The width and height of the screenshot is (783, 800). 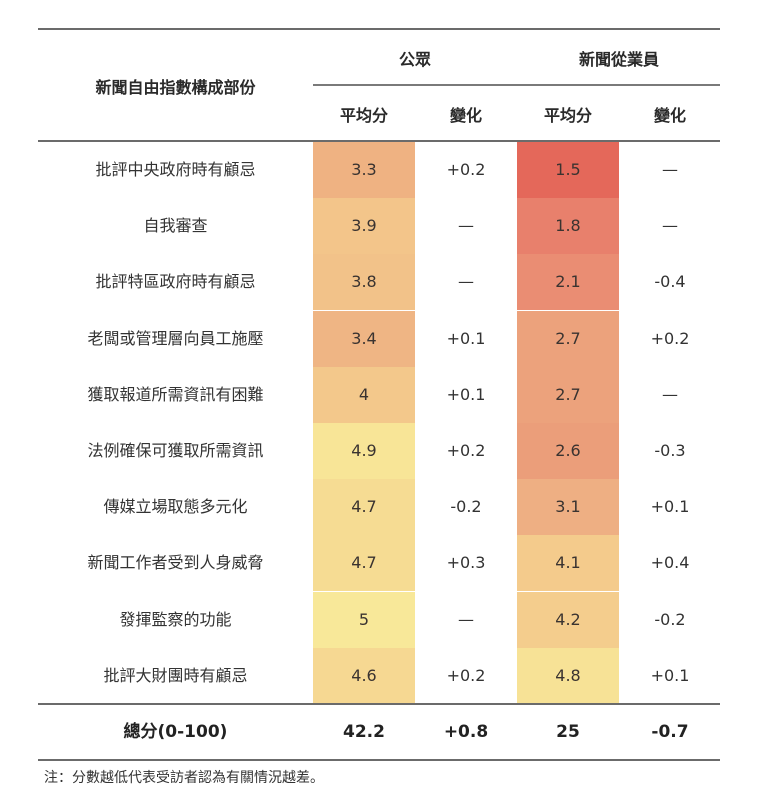 What do you see at coordinates (175, 87) in the screenshot?
I see `component-header: 新聞自由指數構成部份` at bounding box center [175, 87].